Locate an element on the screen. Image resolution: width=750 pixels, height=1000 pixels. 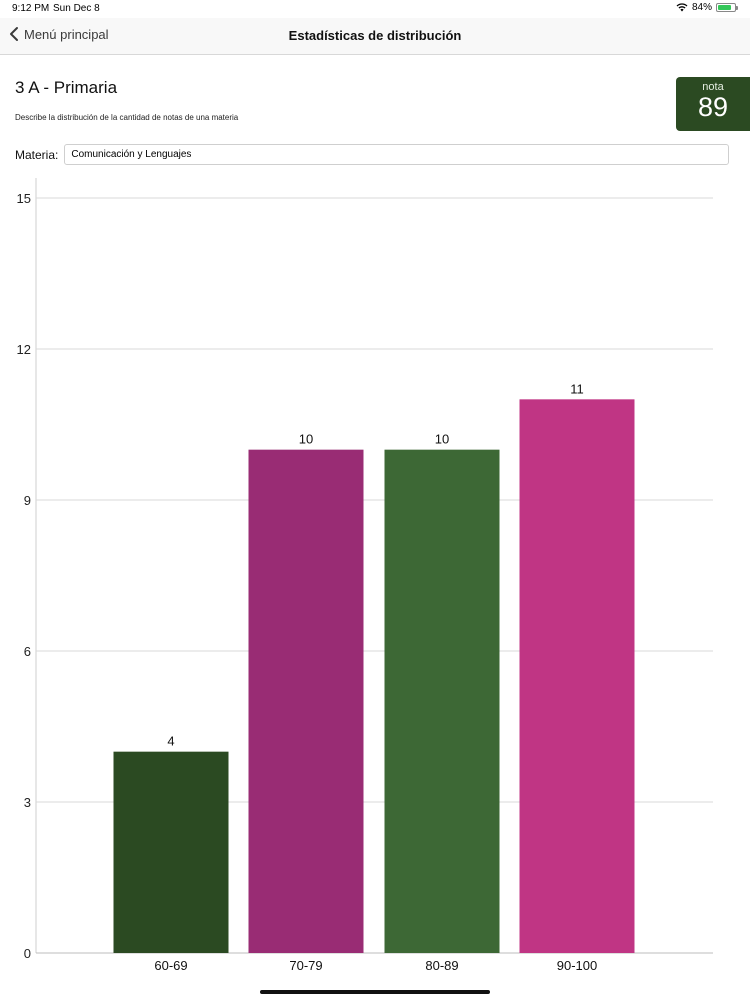
chevron-left-icon is located at coordinates (14, 34).